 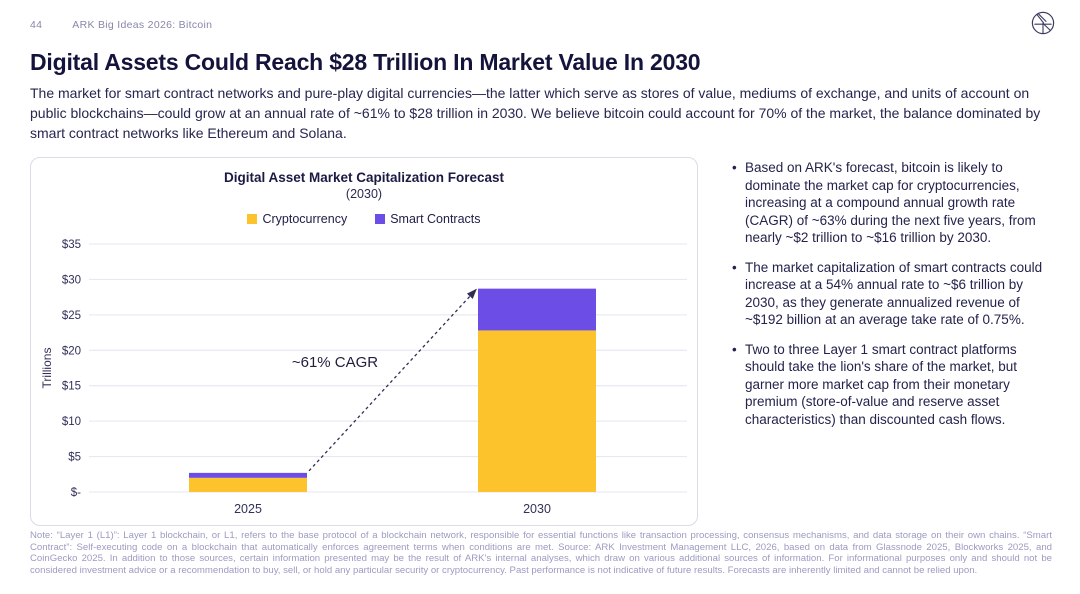 What do you see at coordinates (364, 219) in the screenshot?
I see `chart-legend: Cryptocurrency Smart Contracts` at bounding box center [364, 219].